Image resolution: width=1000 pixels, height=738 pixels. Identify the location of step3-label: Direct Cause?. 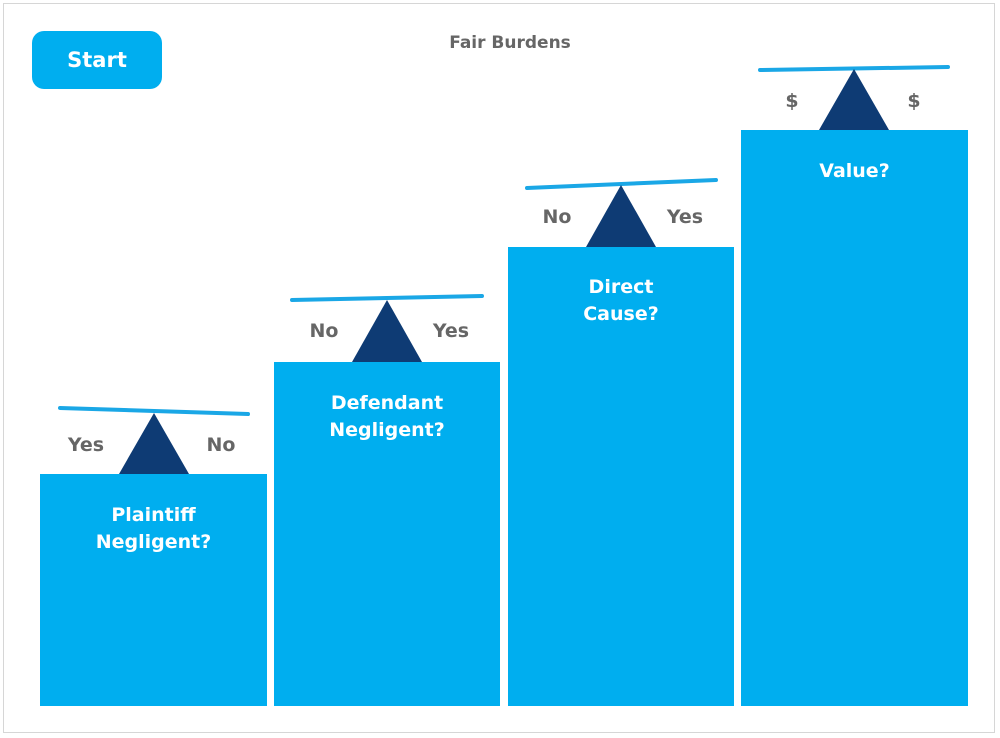
(621, 301).